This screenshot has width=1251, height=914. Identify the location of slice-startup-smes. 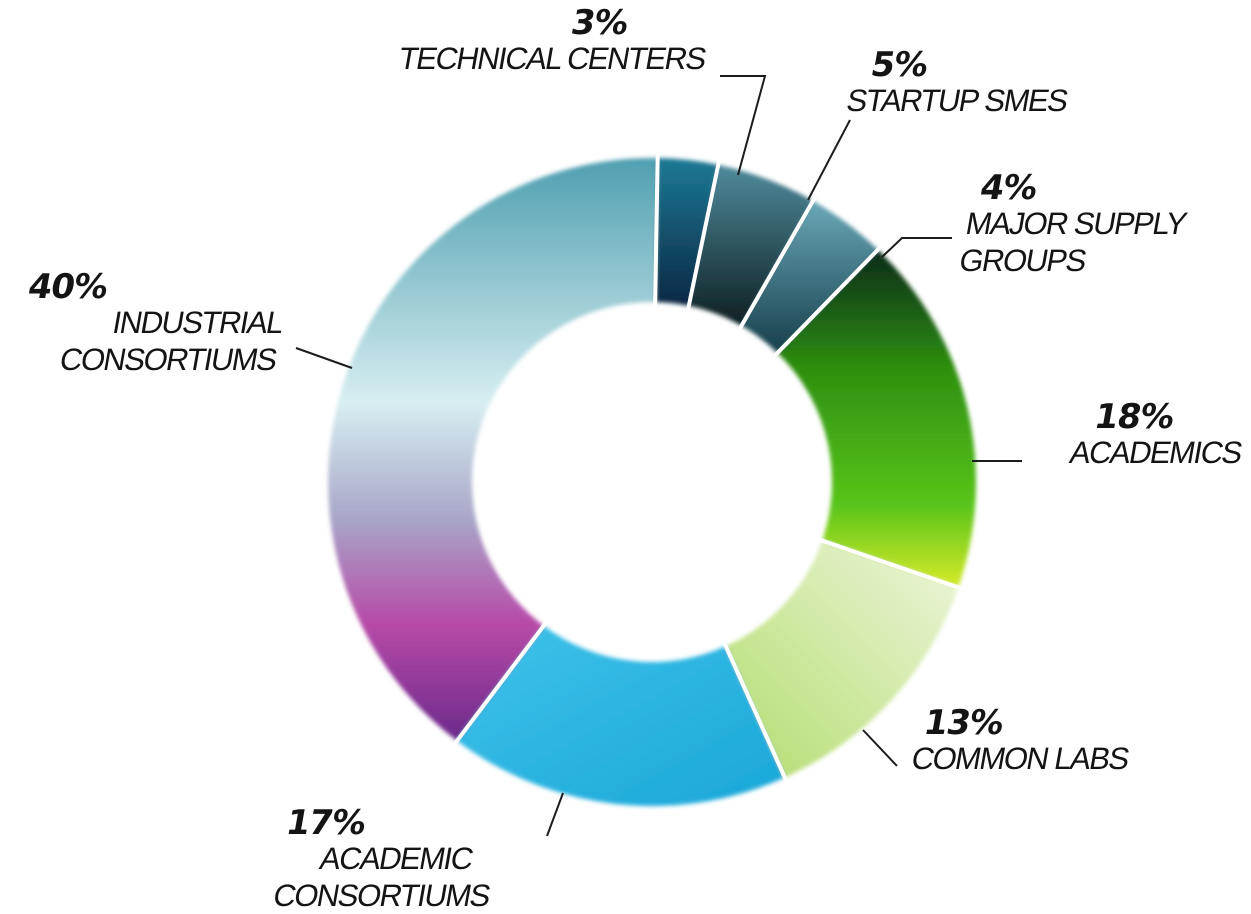
(751, 245).